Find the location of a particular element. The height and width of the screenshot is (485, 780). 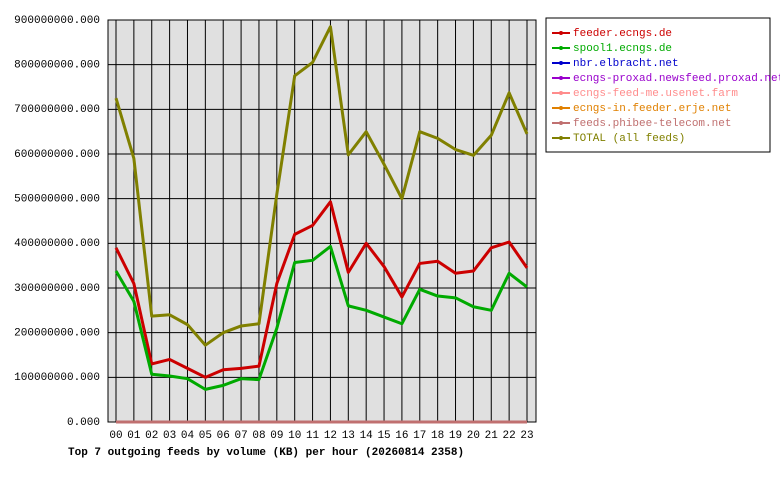

x-tick-label: 17 is located at coordinates (419, 436).